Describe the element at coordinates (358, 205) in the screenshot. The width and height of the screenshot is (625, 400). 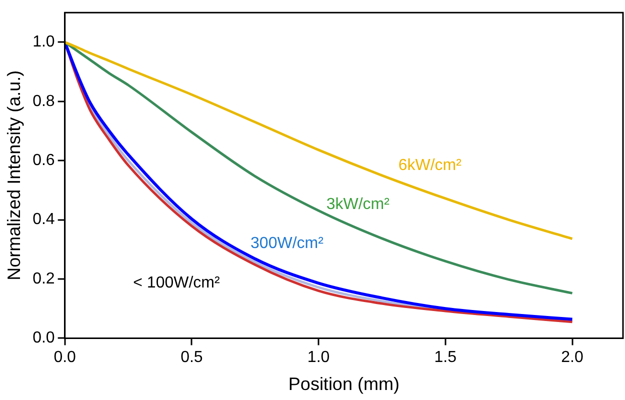
I see `series-label: 3kW/cm²` at that location.